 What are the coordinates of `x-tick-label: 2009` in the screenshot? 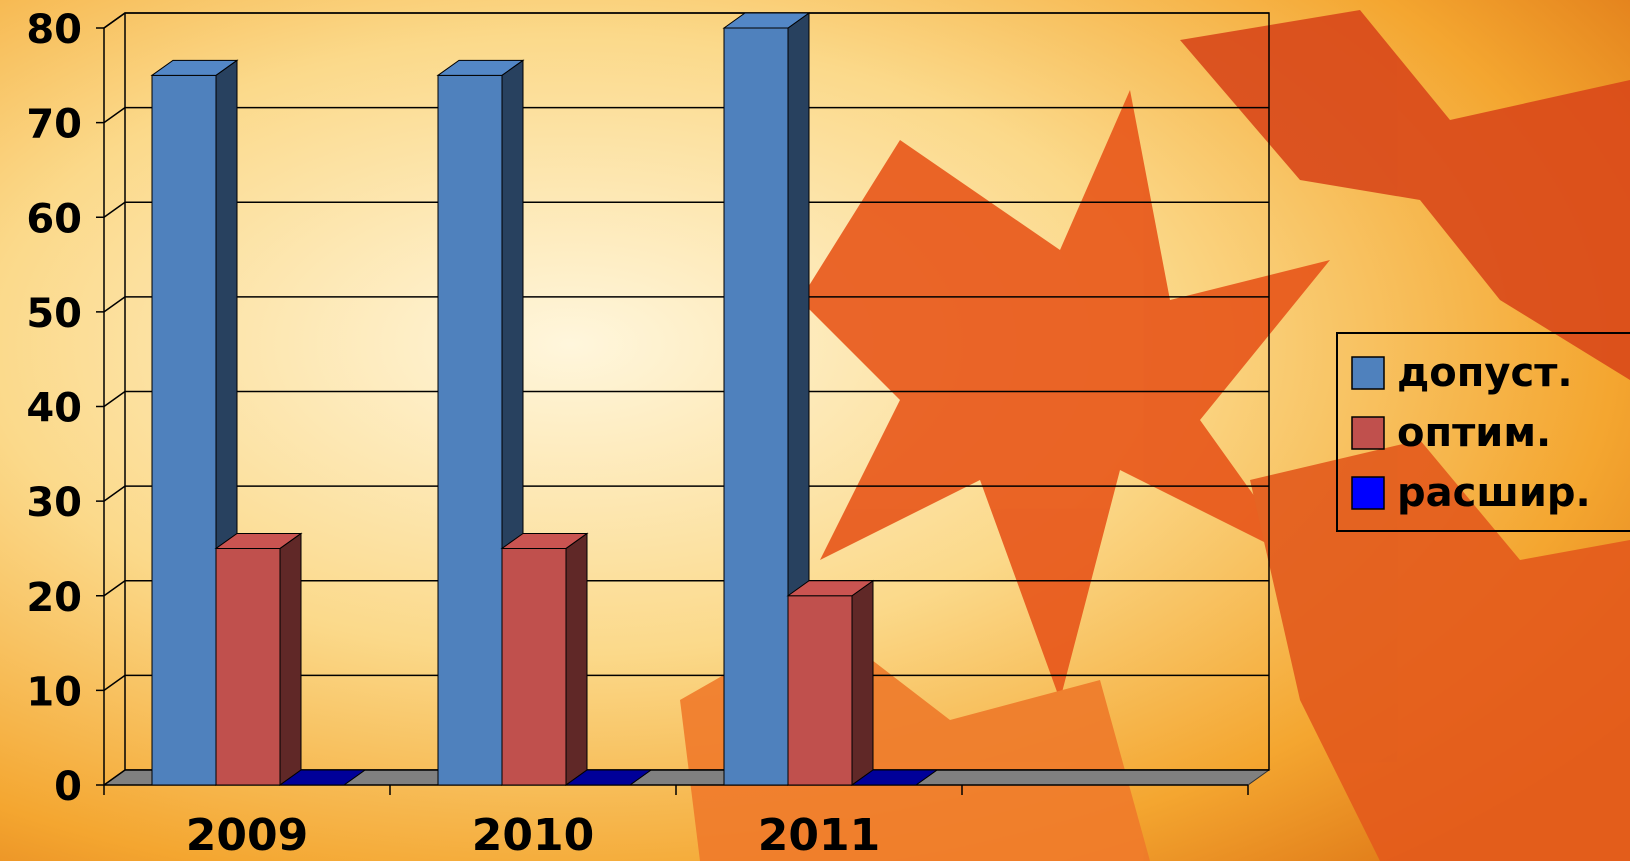 It's located at (247, 835).